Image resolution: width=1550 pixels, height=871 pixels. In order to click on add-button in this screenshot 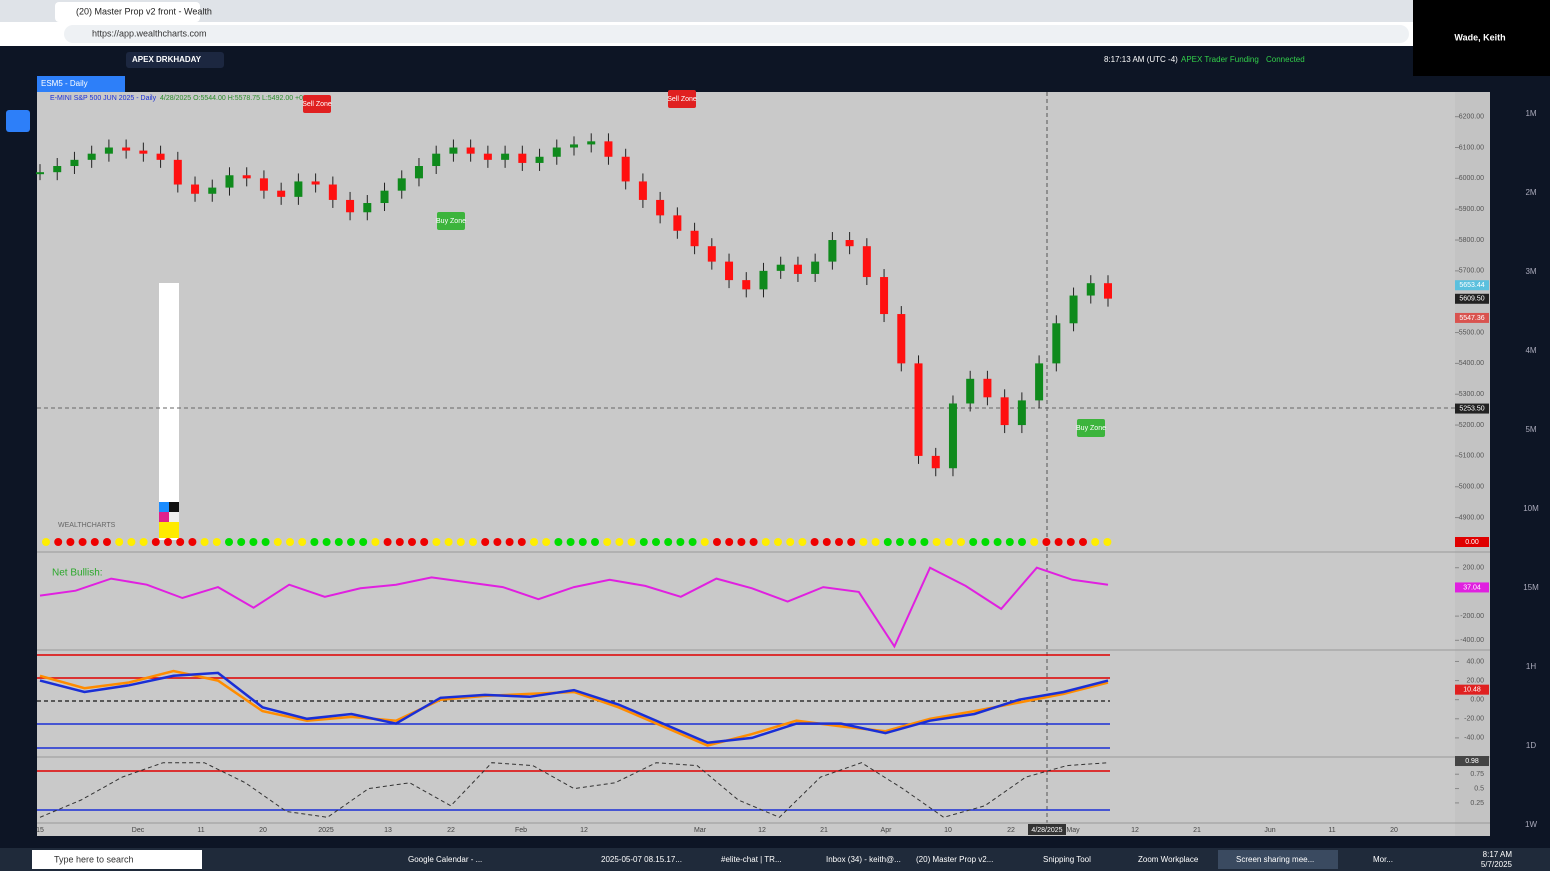, I will do `click(18, 121)`.